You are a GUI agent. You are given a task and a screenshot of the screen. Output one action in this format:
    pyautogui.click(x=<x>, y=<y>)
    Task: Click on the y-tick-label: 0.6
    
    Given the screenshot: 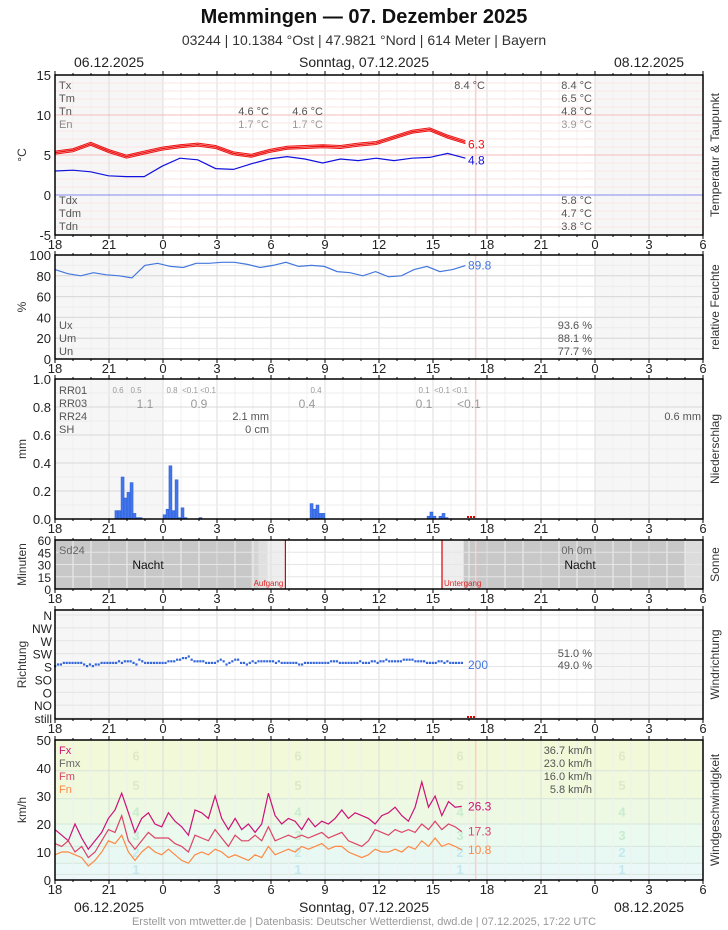 What is the action you would take?
    pyautogui.click(x=42, y=435)
    